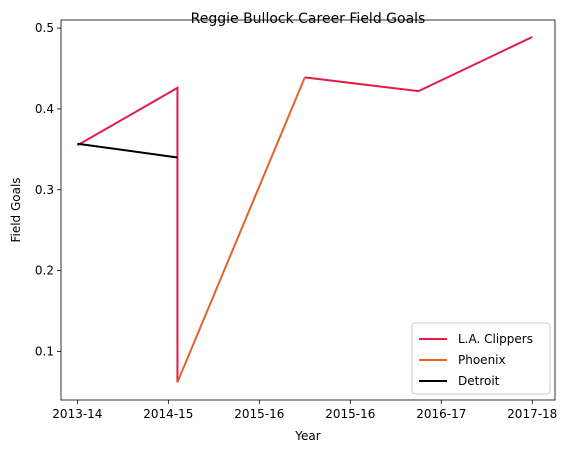 The height and width of the screenshot is (453, 573). What do you see at coordinates (44, 271) in the screenshot?
I see `y-tick-label: 0.2` at bounding box center [44, 271].